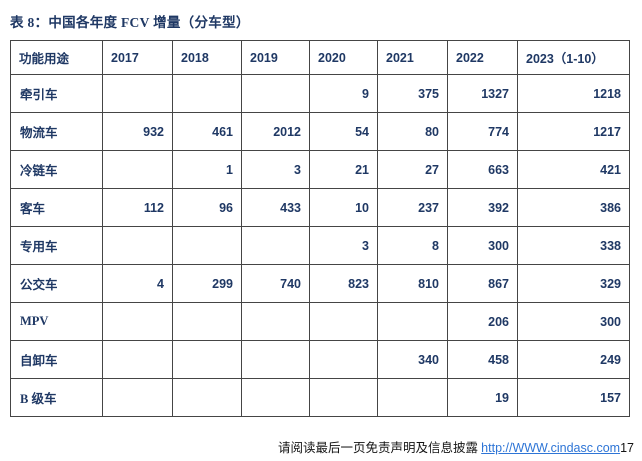  Describe the element at coordinates (482, 359) in the screenshot. I see `value-cell: 458` at that location.